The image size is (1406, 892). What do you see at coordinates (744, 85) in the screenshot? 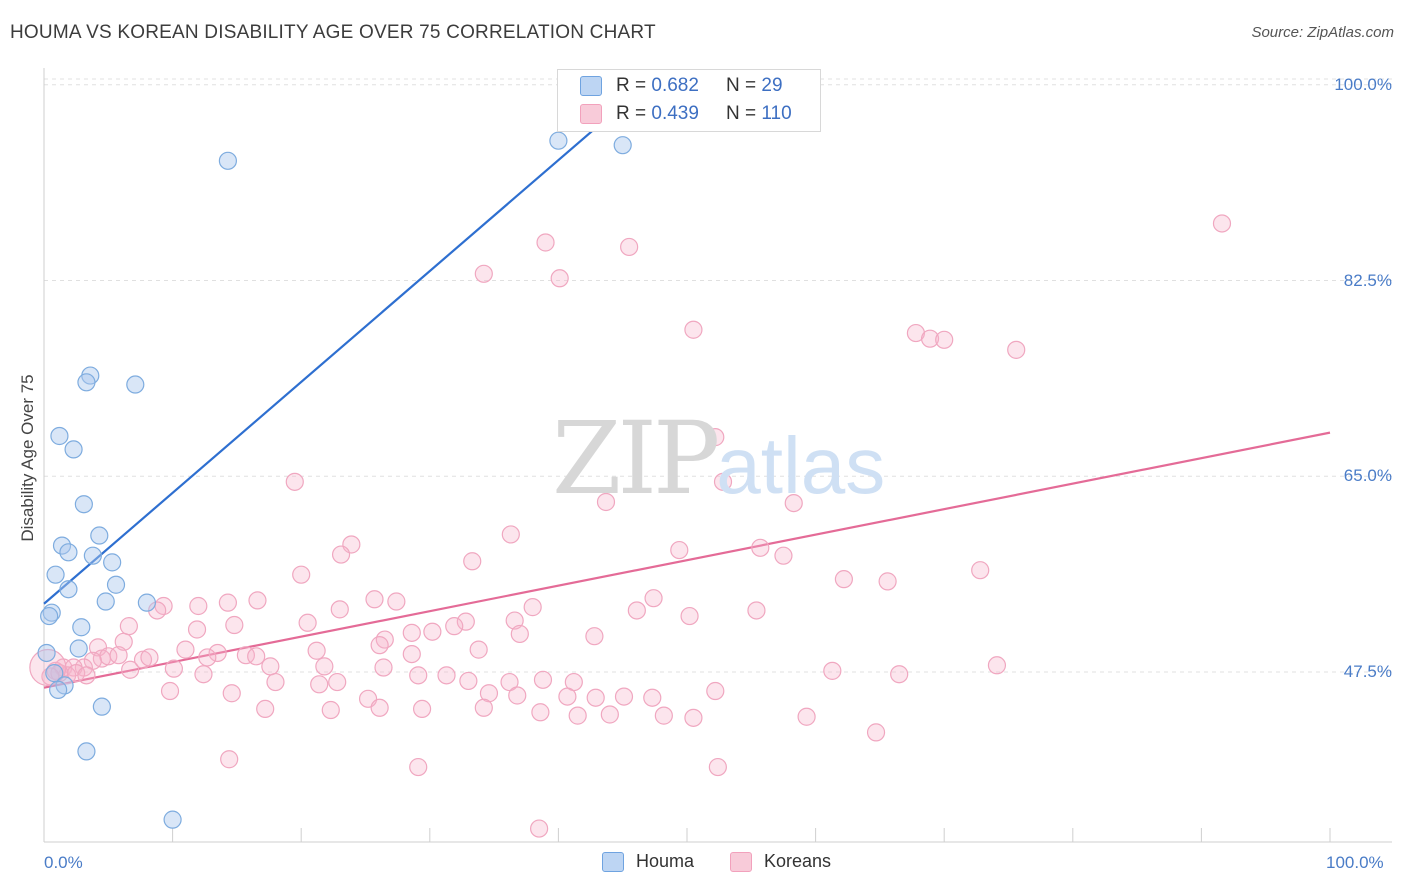
I see `legend-n-label: N =` at bounding box center [744, 85].